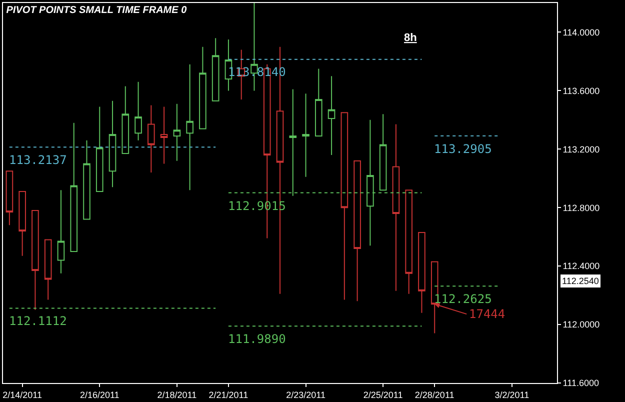  What do you see at coordinates (463, 149) in the screenshot?
I see `series-label: 113.2905` at bounding box center [463, 149].